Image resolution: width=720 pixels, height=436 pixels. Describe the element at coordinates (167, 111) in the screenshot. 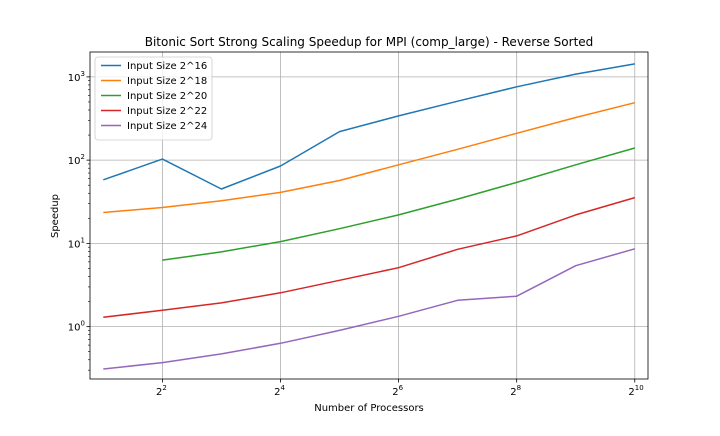

I see `legend-label: Input Size 2^22` at that location.